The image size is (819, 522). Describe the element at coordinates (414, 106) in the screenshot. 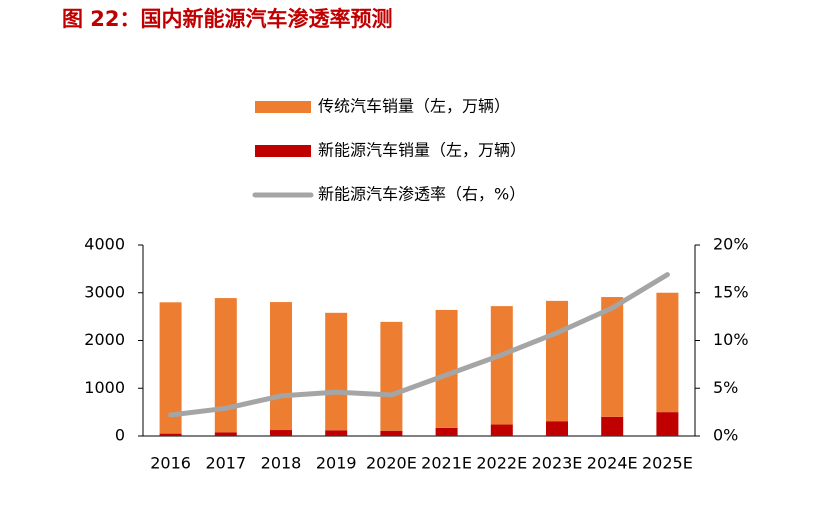

I see `legend-label: 传统汽车销量（左，万辆）` at that location.